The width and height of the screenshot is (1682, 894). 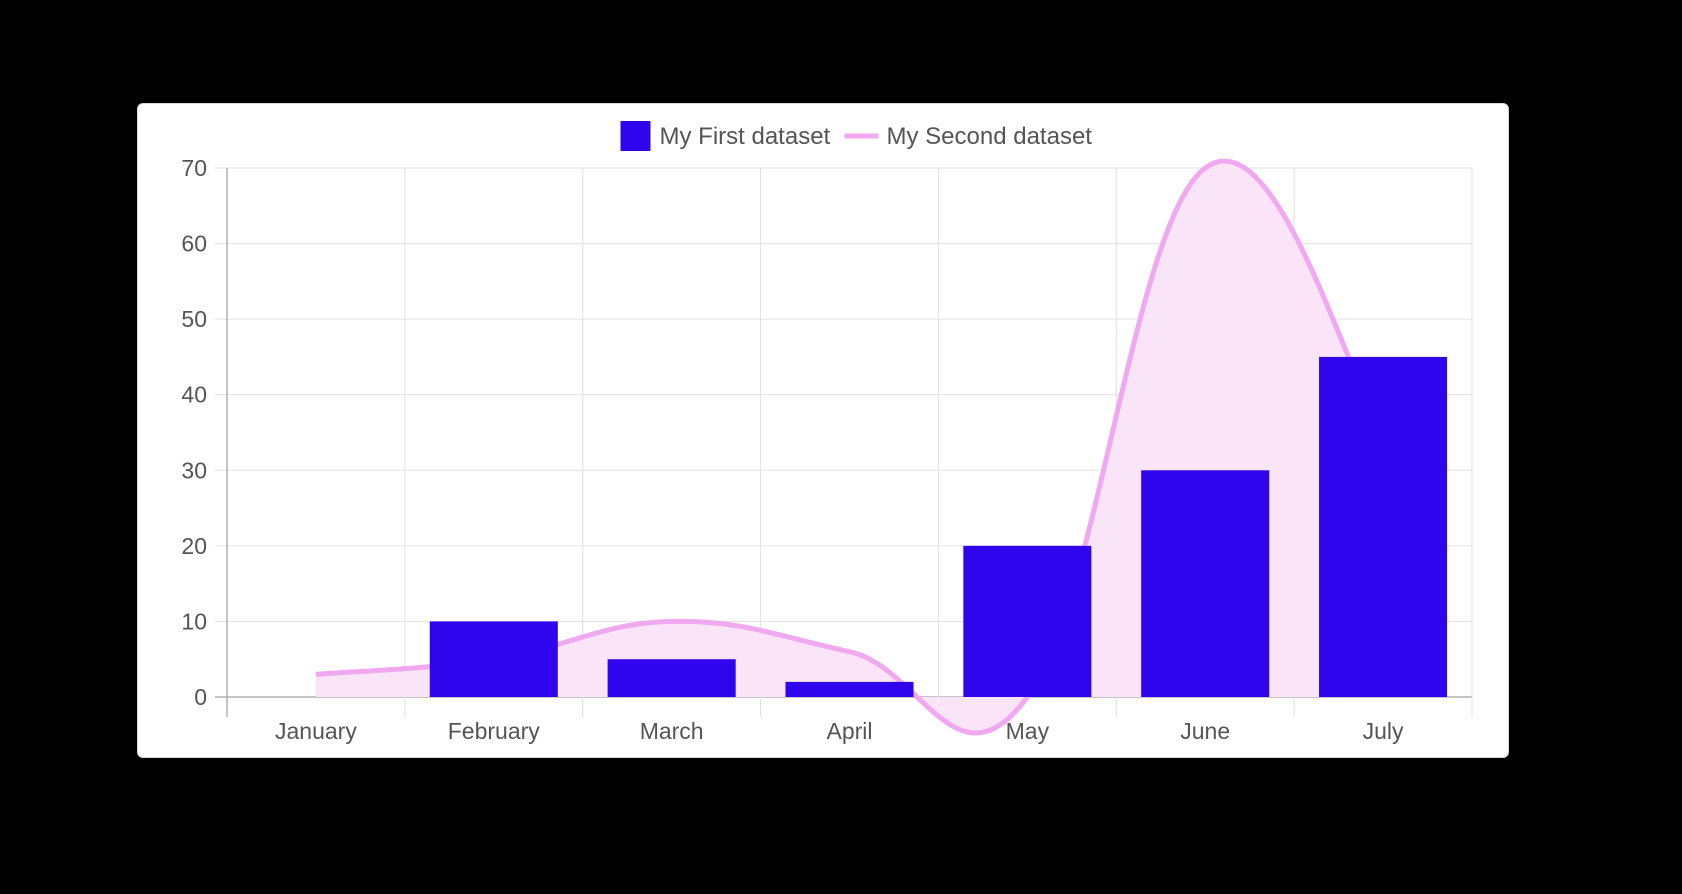 I want to click on x-tick-label: February, so click(x=494, y=731).